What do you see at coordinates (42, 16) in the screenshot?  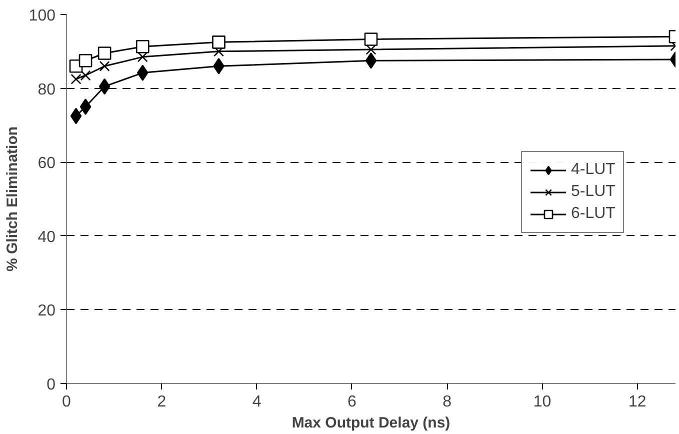 I see `y-tick-label: 100` at bounding box center [42, 16].